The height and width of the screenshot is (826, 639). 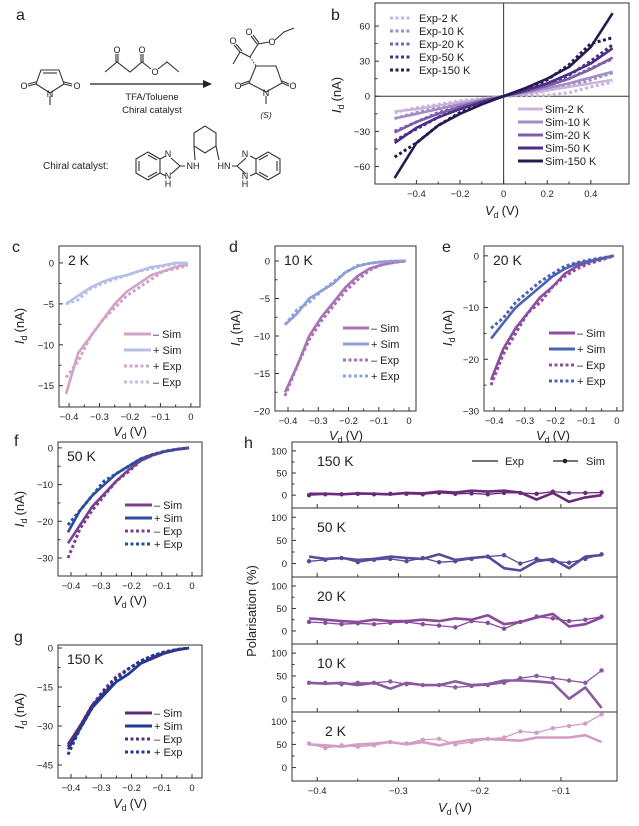 What do you see at coordinates (245, 184) in the screenshot?
I see `atom-h: H` at bounding box center [245, 184].